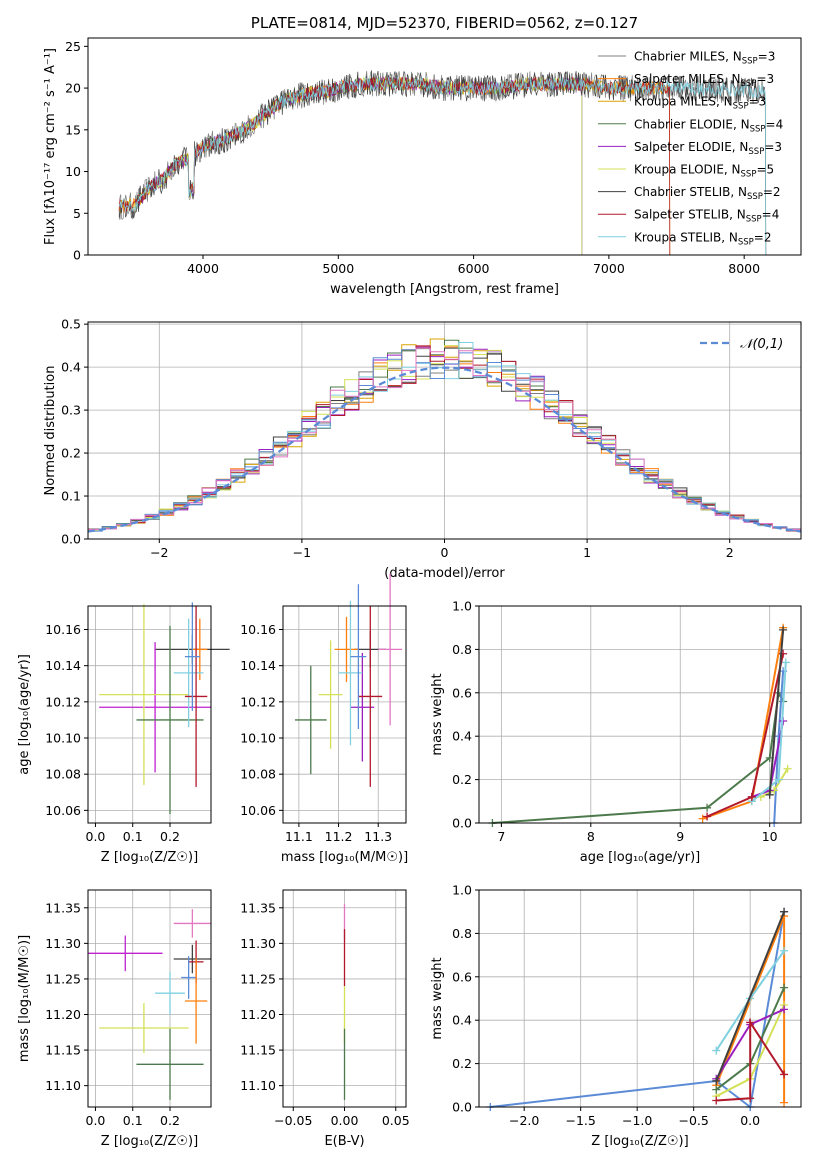 This screenshot has width=819, height=1170. I want to click on y-tick-label: 10.06, so click(258, 810).